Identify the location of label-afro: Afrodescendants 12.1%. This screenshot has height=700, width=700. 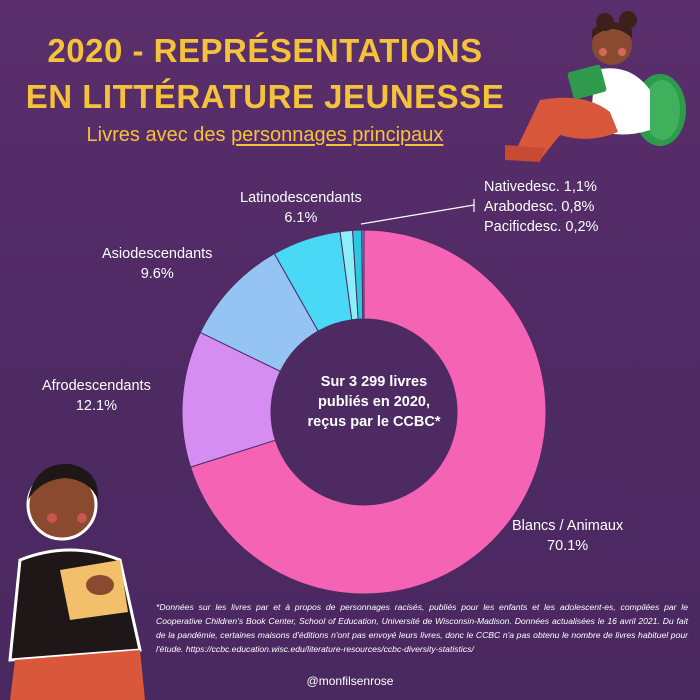
(96, 396).